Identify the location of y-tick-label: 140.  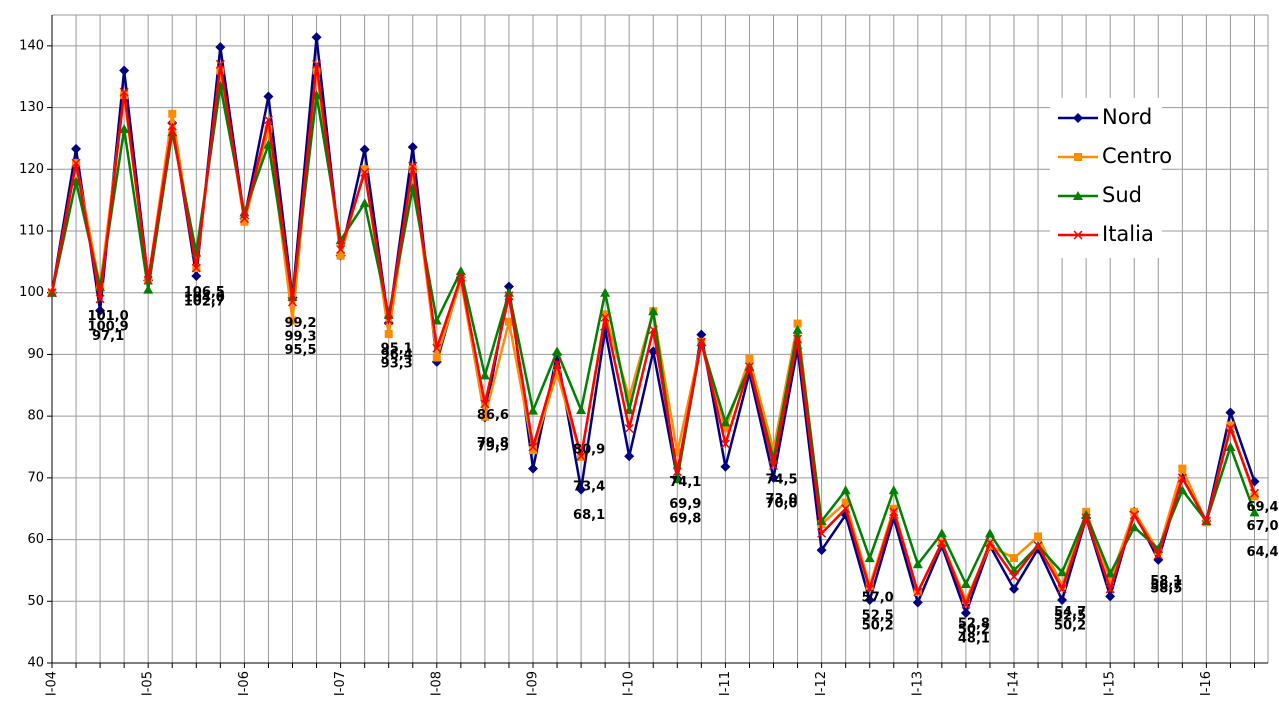
(31, 45).